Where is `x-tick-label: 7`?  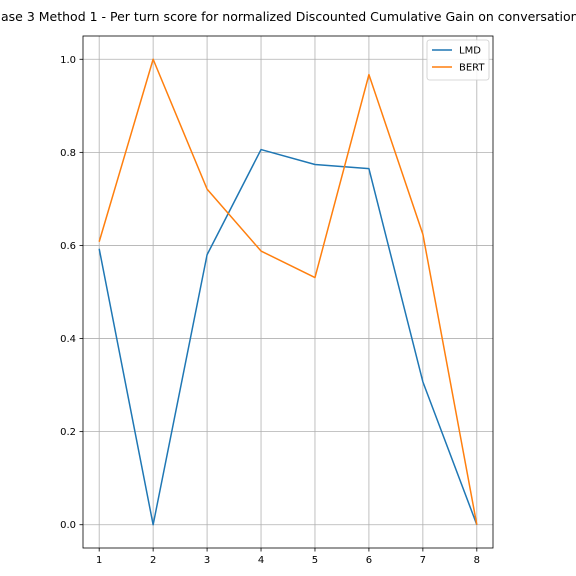 x-tick-label: 7 is located at coordinates (423, 560).